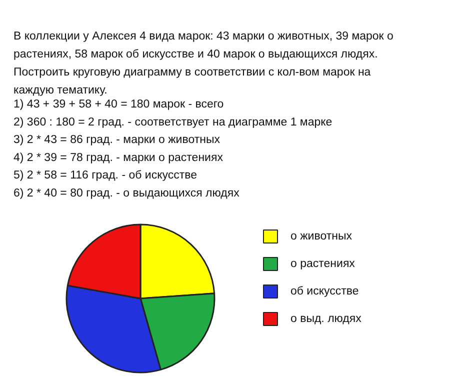 This screenshot has width=474, height=383. I want to click on legend-label: о выд. людях, so click(326, 319).